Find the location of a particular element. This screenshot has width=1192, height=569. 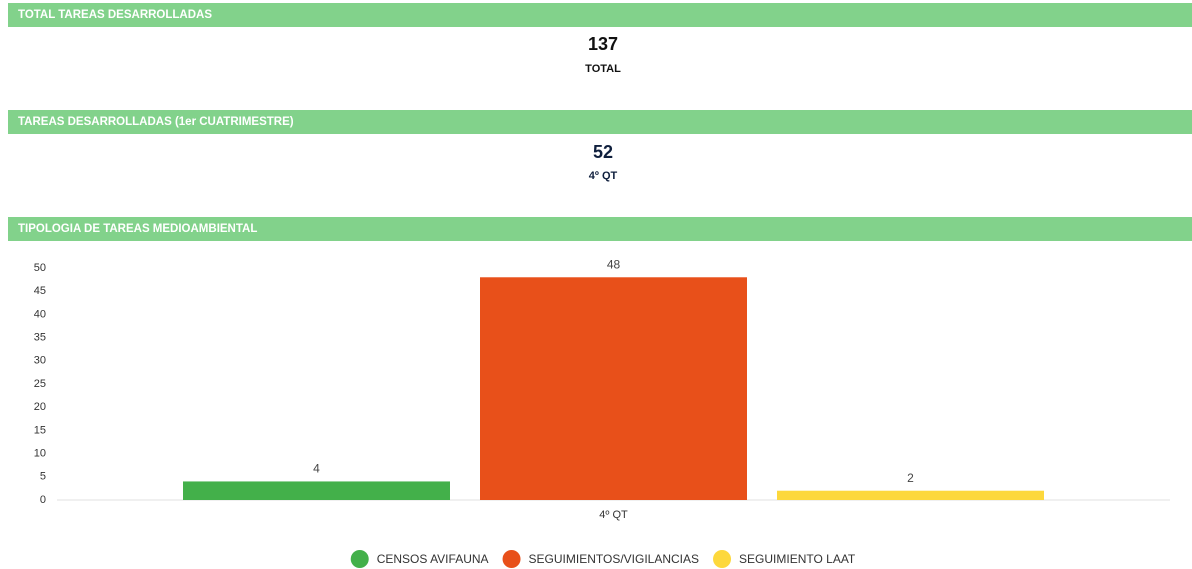

x-tick-label: 4º QT is located at coordinates (613, 515).